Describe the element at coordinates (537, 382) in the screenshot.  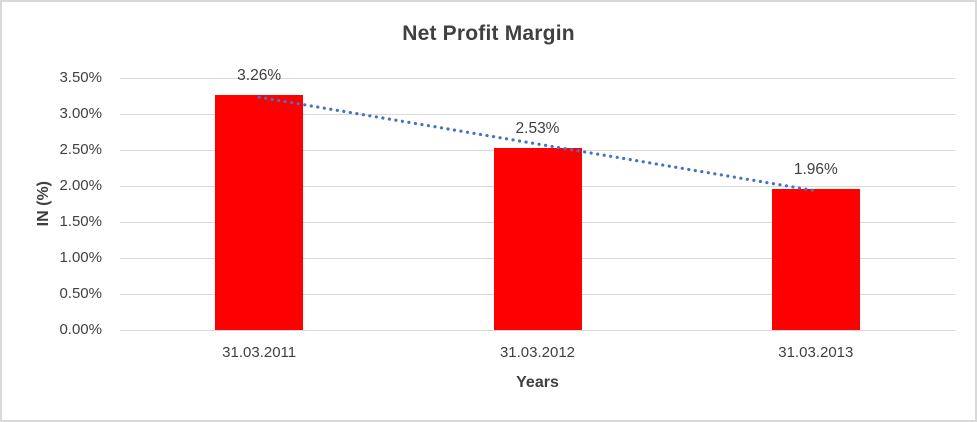
I see `x-axis-title: Years` at that location.